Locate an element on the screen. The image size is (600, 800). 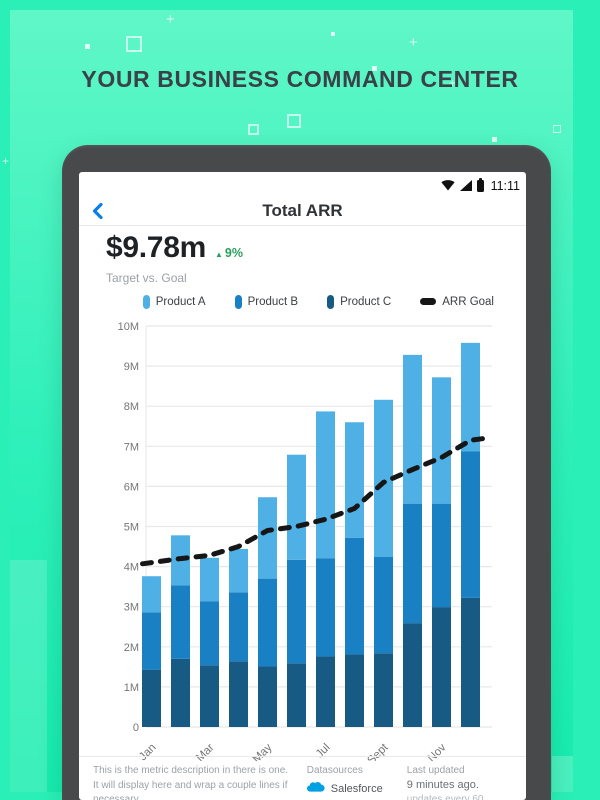
hero-title: YOUR BUSINESS COMMAND CENTER is located at coordinates (300, 79).